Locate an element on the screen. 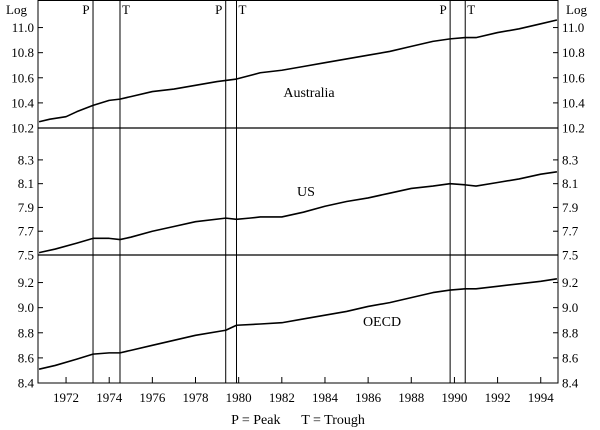 This screenshot has height=430, width=600. y-tick-label-right: 8.6 is located at coordinates (570, 357).